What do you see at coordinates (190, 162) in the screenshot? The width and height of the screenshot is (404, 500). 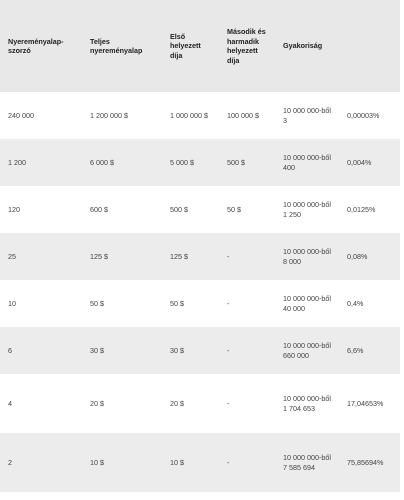 I see `table-cell: 5 000 $` at bounding box center [190, 162].